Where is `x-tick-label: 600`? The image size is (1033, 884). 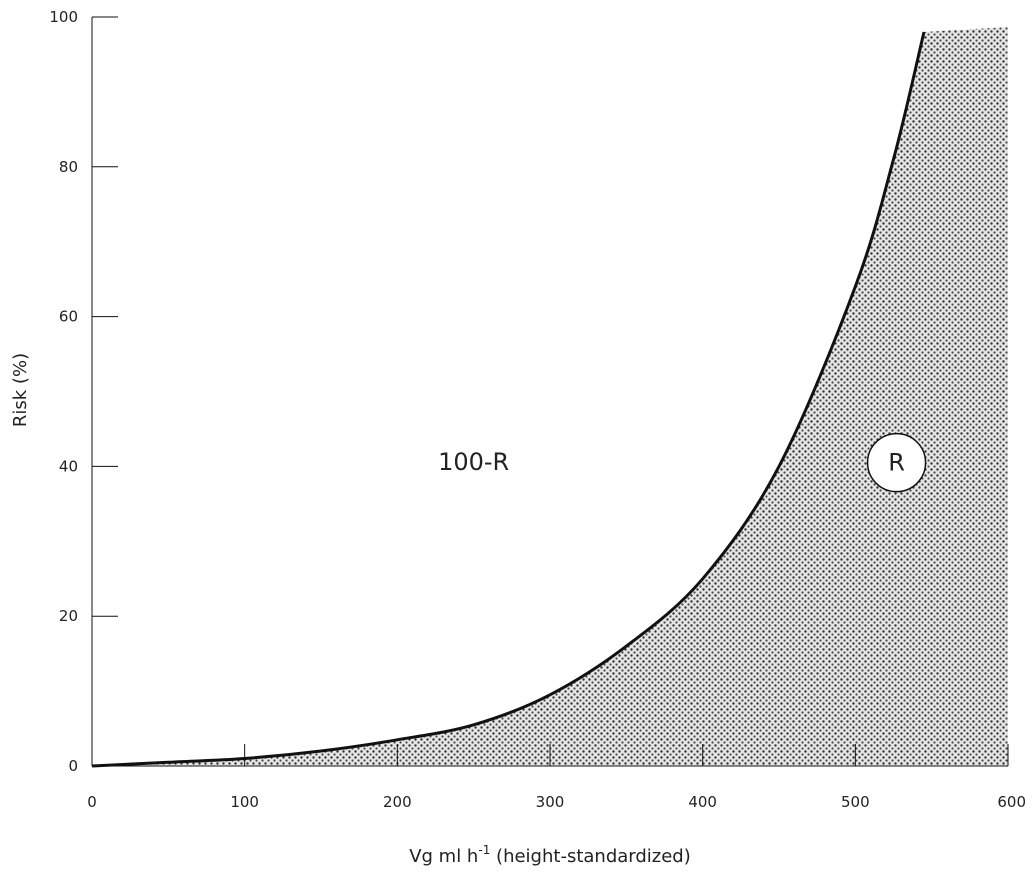
x-tick-label: 600 is located at coordinates (1011, 802).